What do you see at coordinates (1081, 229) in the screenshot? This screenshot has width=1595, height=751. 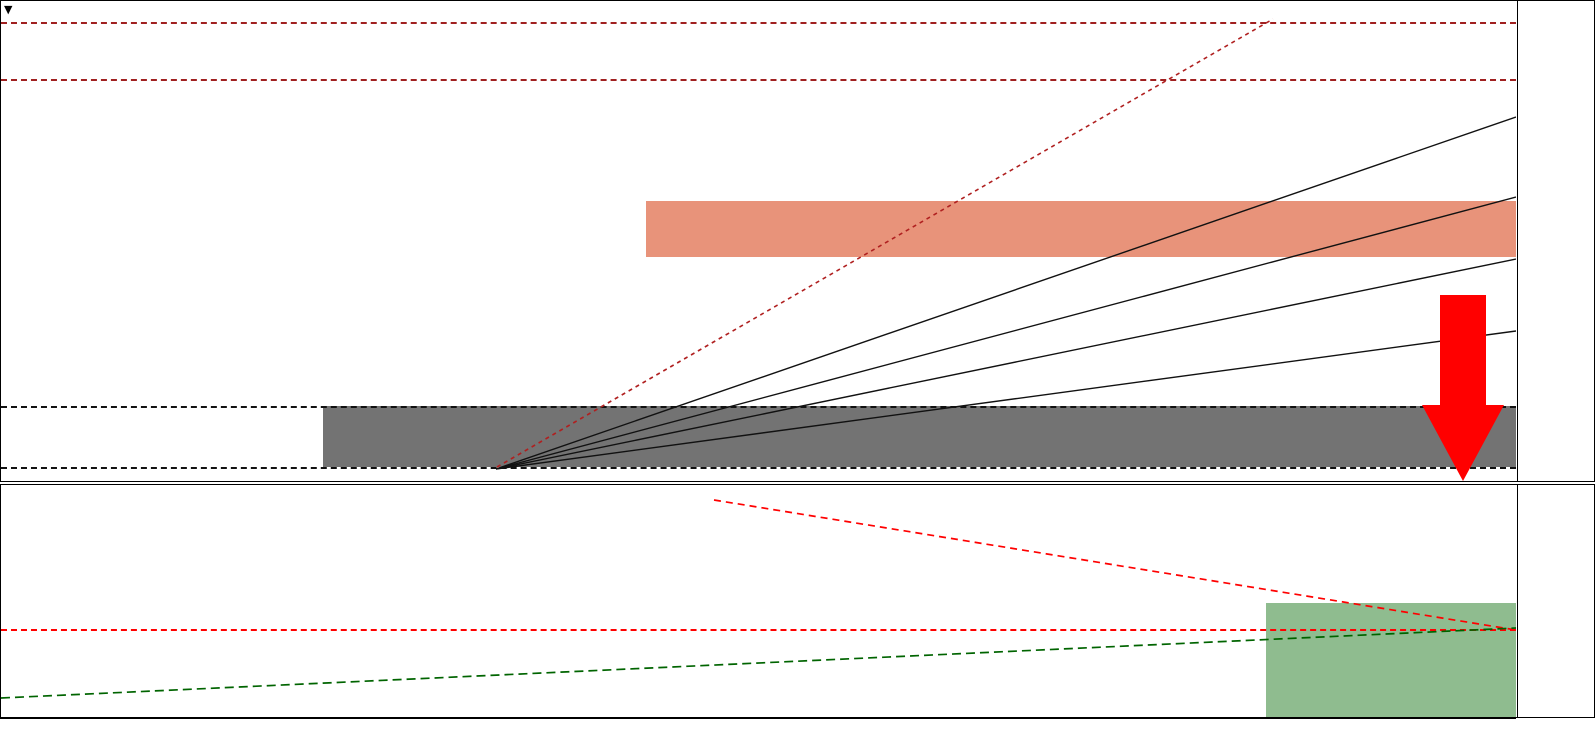 I see `supply-zone` at bounding box center [1081, 229].